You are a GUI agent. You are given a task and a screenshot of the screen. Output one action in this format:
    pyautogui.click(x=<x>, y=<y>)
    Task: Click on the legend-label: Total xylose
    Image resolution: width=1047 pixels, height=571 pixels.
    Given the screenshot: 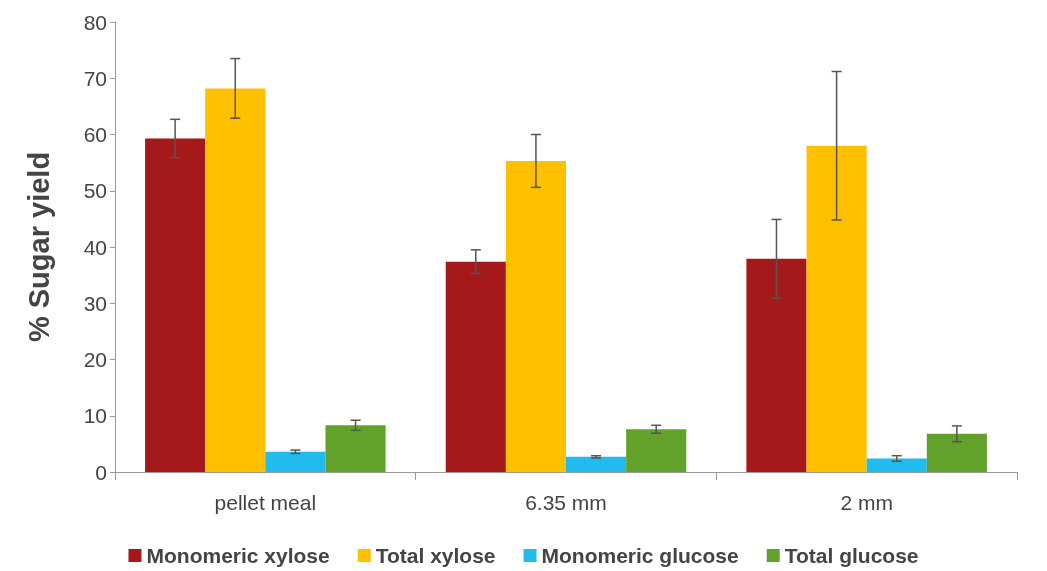 What is the action you would take?
    pyautogui.click(x=435, y=555)
    